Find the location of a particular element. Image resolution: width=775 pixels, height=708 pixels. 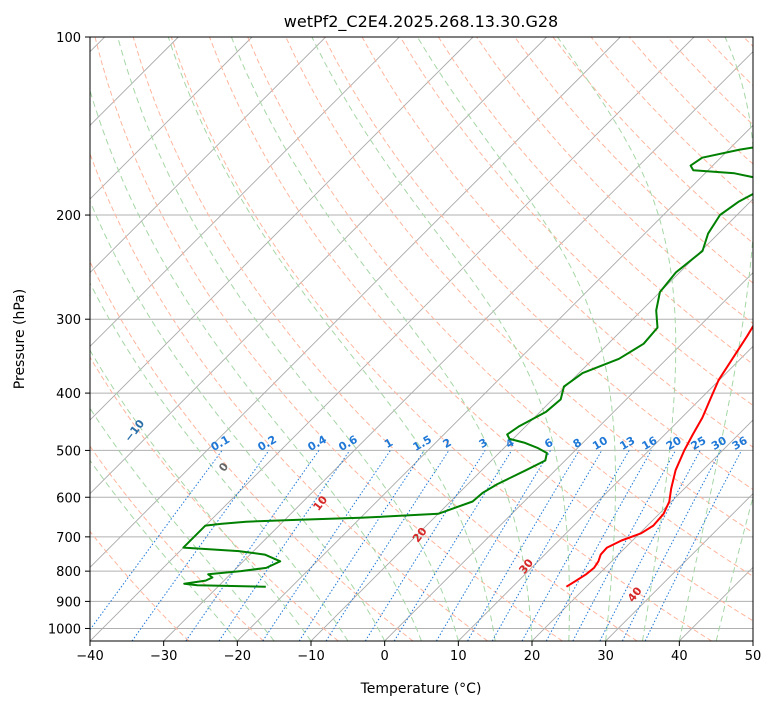

y-tick-label: 1000 is located at coordinates (64, 629).